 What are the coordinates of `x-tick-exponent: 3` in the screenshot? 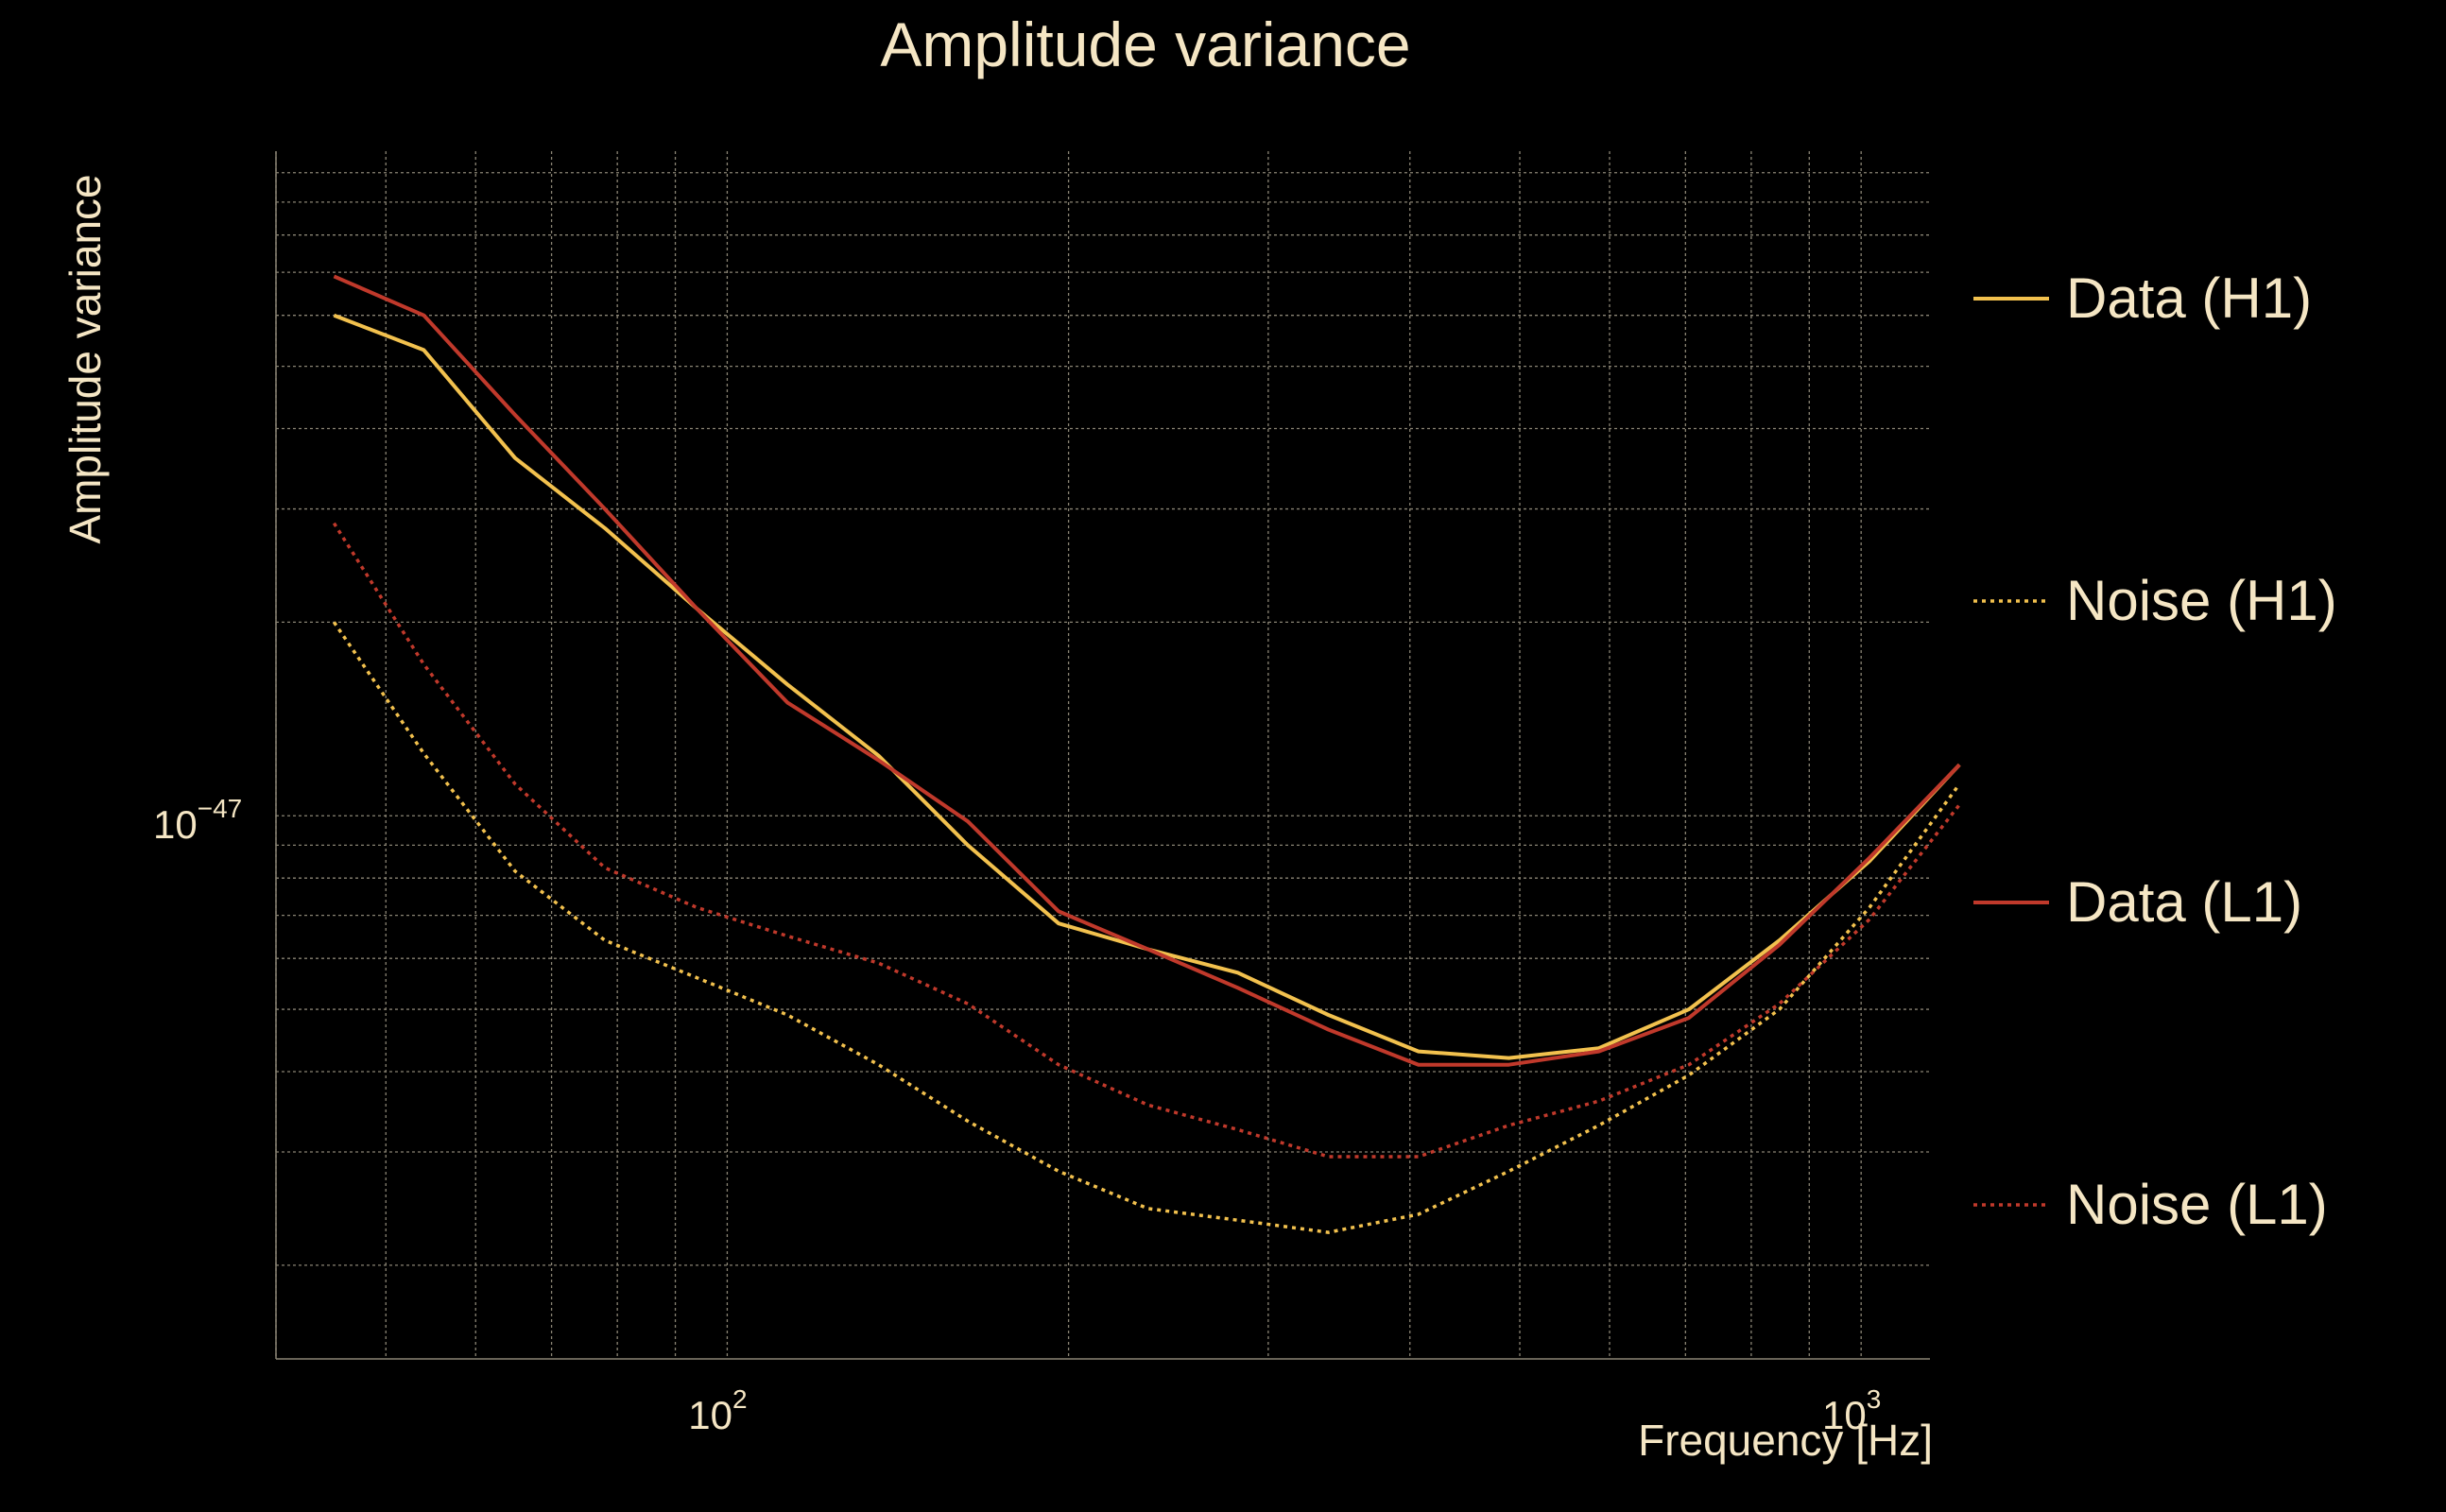 It's located at (1874, 1399).